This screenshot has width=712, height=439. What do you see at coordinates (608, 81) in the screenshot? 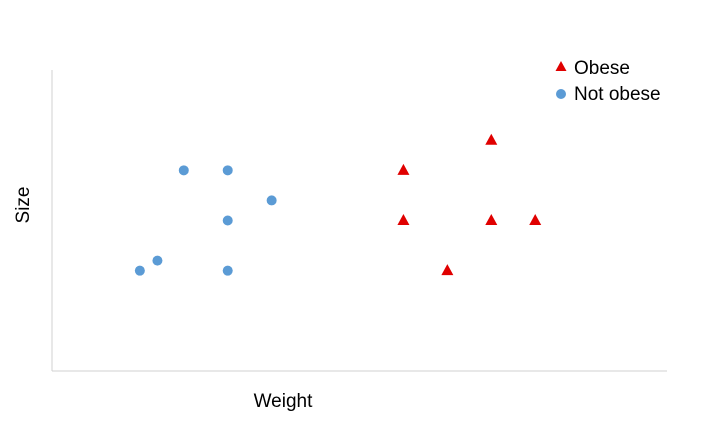
I see `legend: Obese Not obese` at bounding box center [608, 81].